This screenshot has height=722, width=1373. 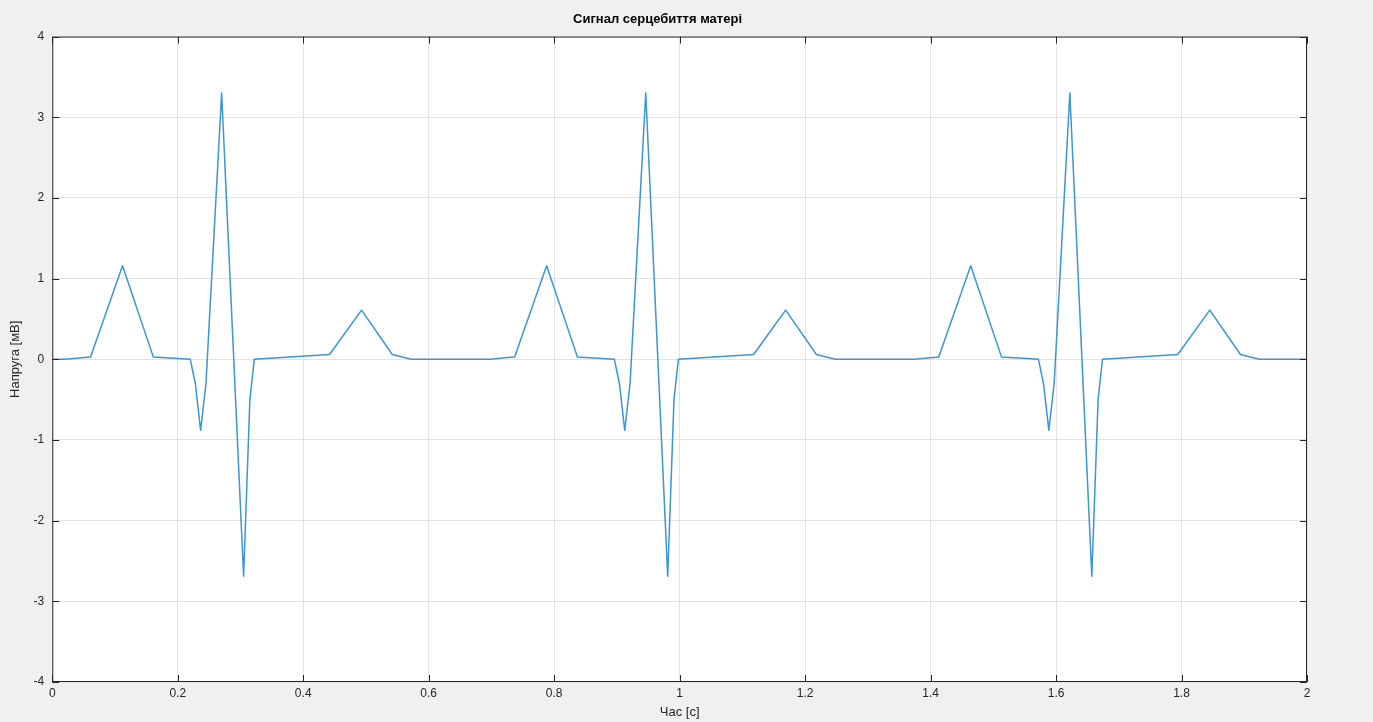 I want to click on x-tick-label: 0.8, so click(x=554, y=692).